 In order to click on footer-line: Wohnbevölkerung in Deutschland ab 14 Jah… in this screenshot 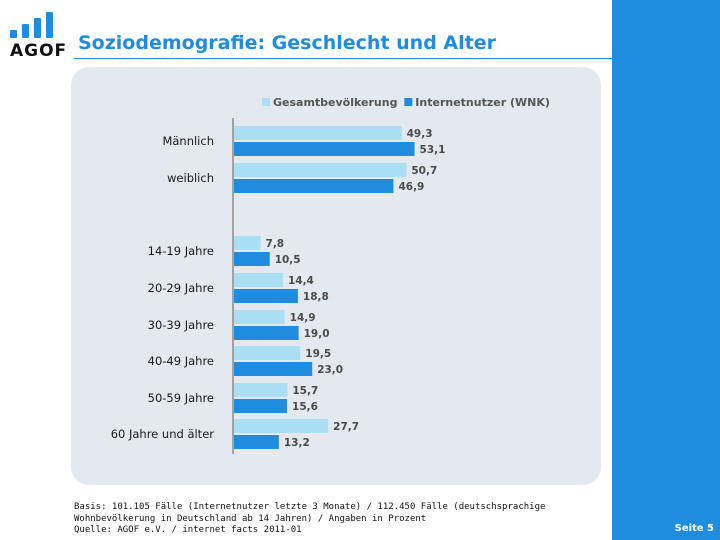, I will do `click(250, 518)`.